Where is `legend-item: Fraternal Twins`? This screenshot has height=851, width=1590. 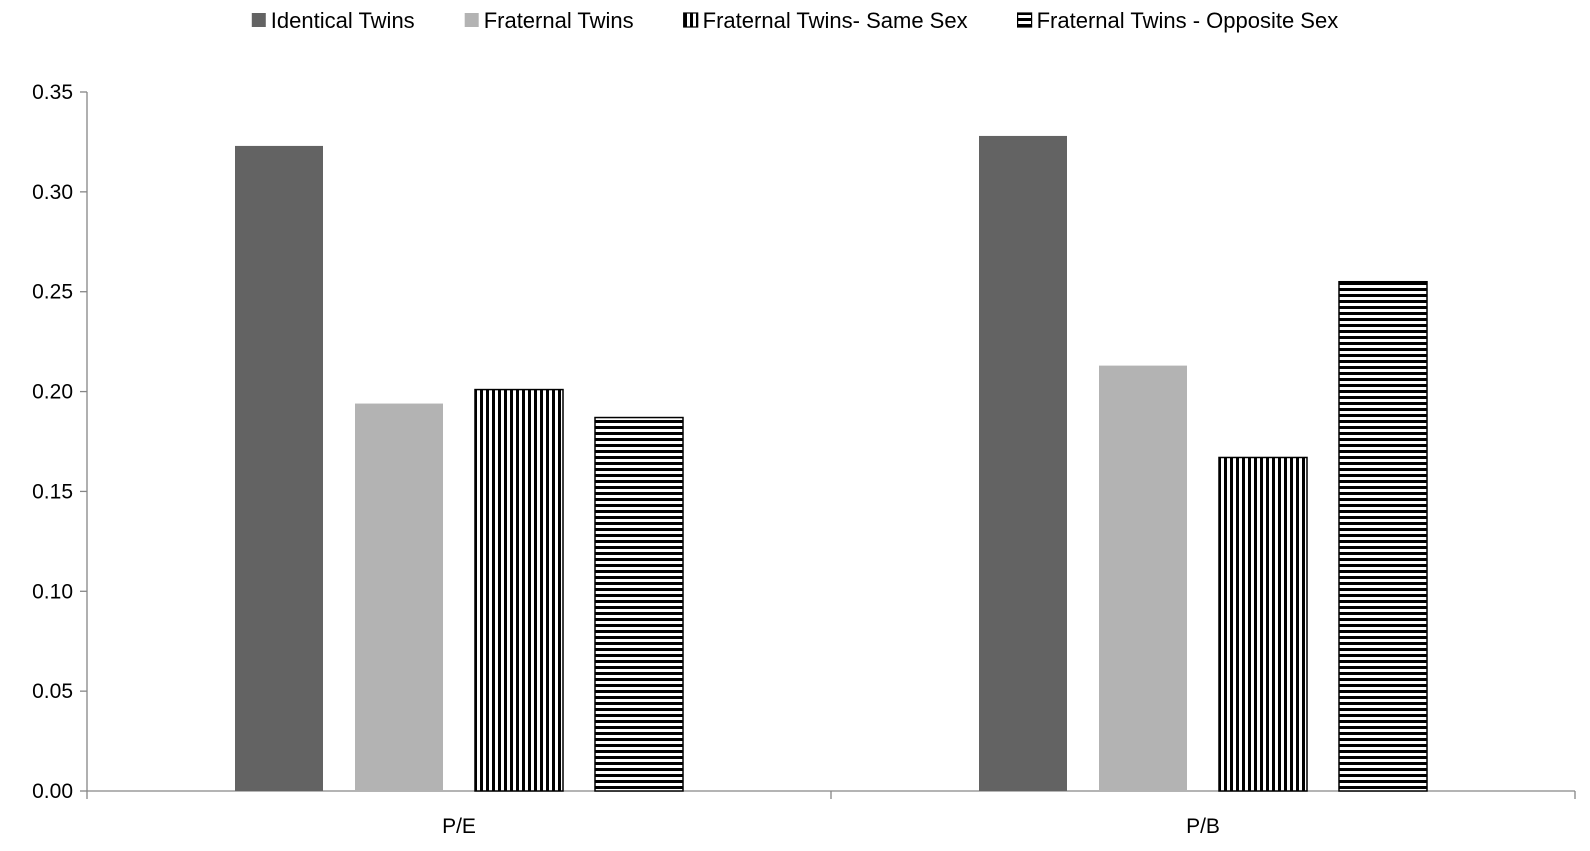 legend-item: Fraternal Twins is located at coordinates (549, 20).